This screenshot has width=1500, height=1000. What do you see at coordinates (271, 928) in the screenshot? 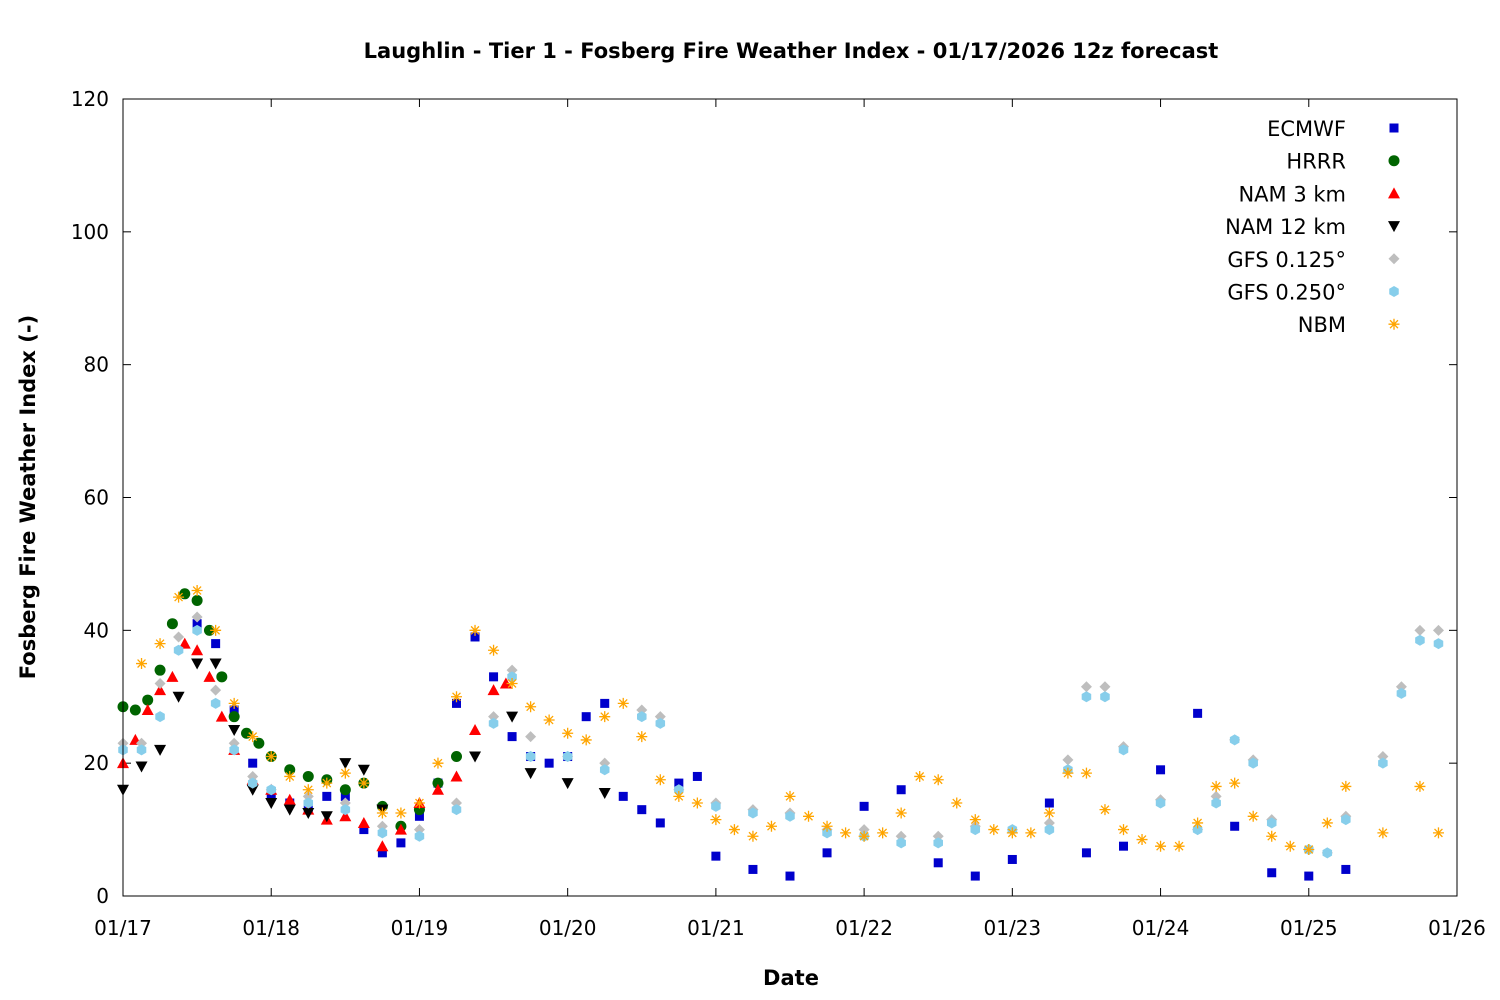
I see `x-tick-label: 01/18` at bounding box center [271, 928].